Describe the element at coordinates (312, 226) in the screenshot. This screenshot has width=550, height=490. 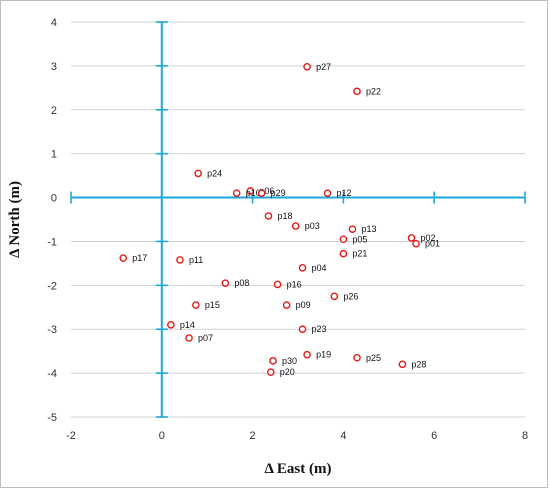
I see `point-label-p03: p03` at that location.